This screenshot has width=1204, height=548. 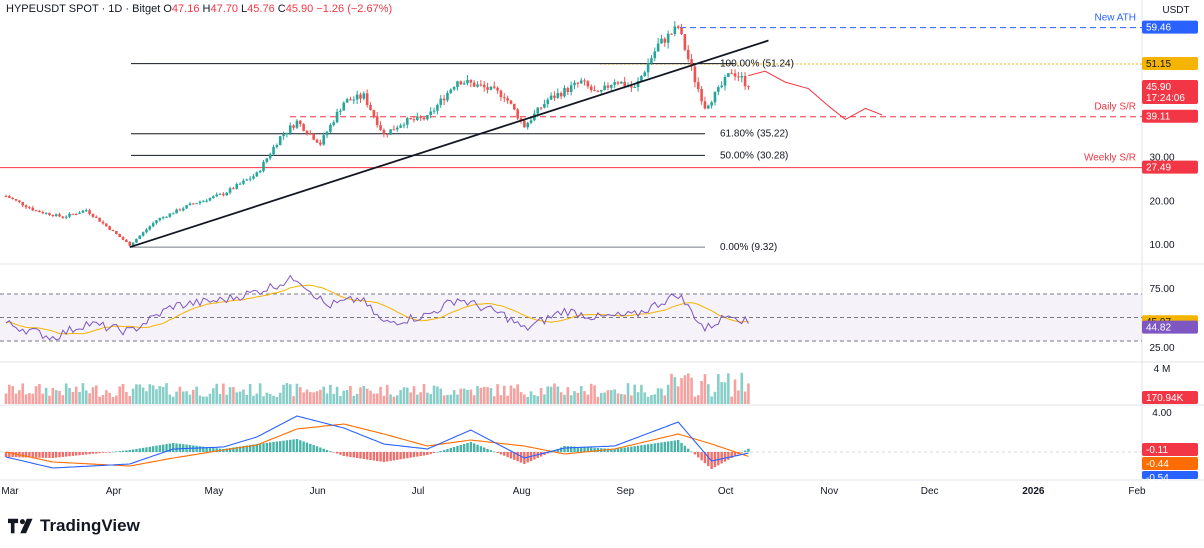 What do you see at coordinates (1158, 117) in the screenshot?
I see `daily-sr-price-tag: 39.11` at bounding box center [1158, 117].